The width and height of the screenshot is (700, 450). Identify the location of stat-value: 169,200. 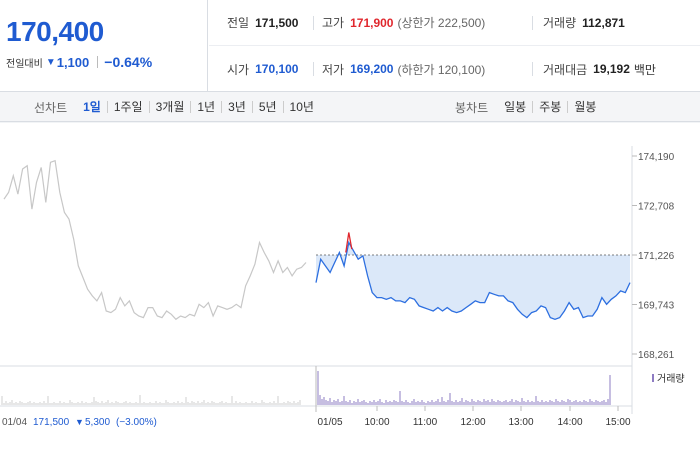
(372, 69).